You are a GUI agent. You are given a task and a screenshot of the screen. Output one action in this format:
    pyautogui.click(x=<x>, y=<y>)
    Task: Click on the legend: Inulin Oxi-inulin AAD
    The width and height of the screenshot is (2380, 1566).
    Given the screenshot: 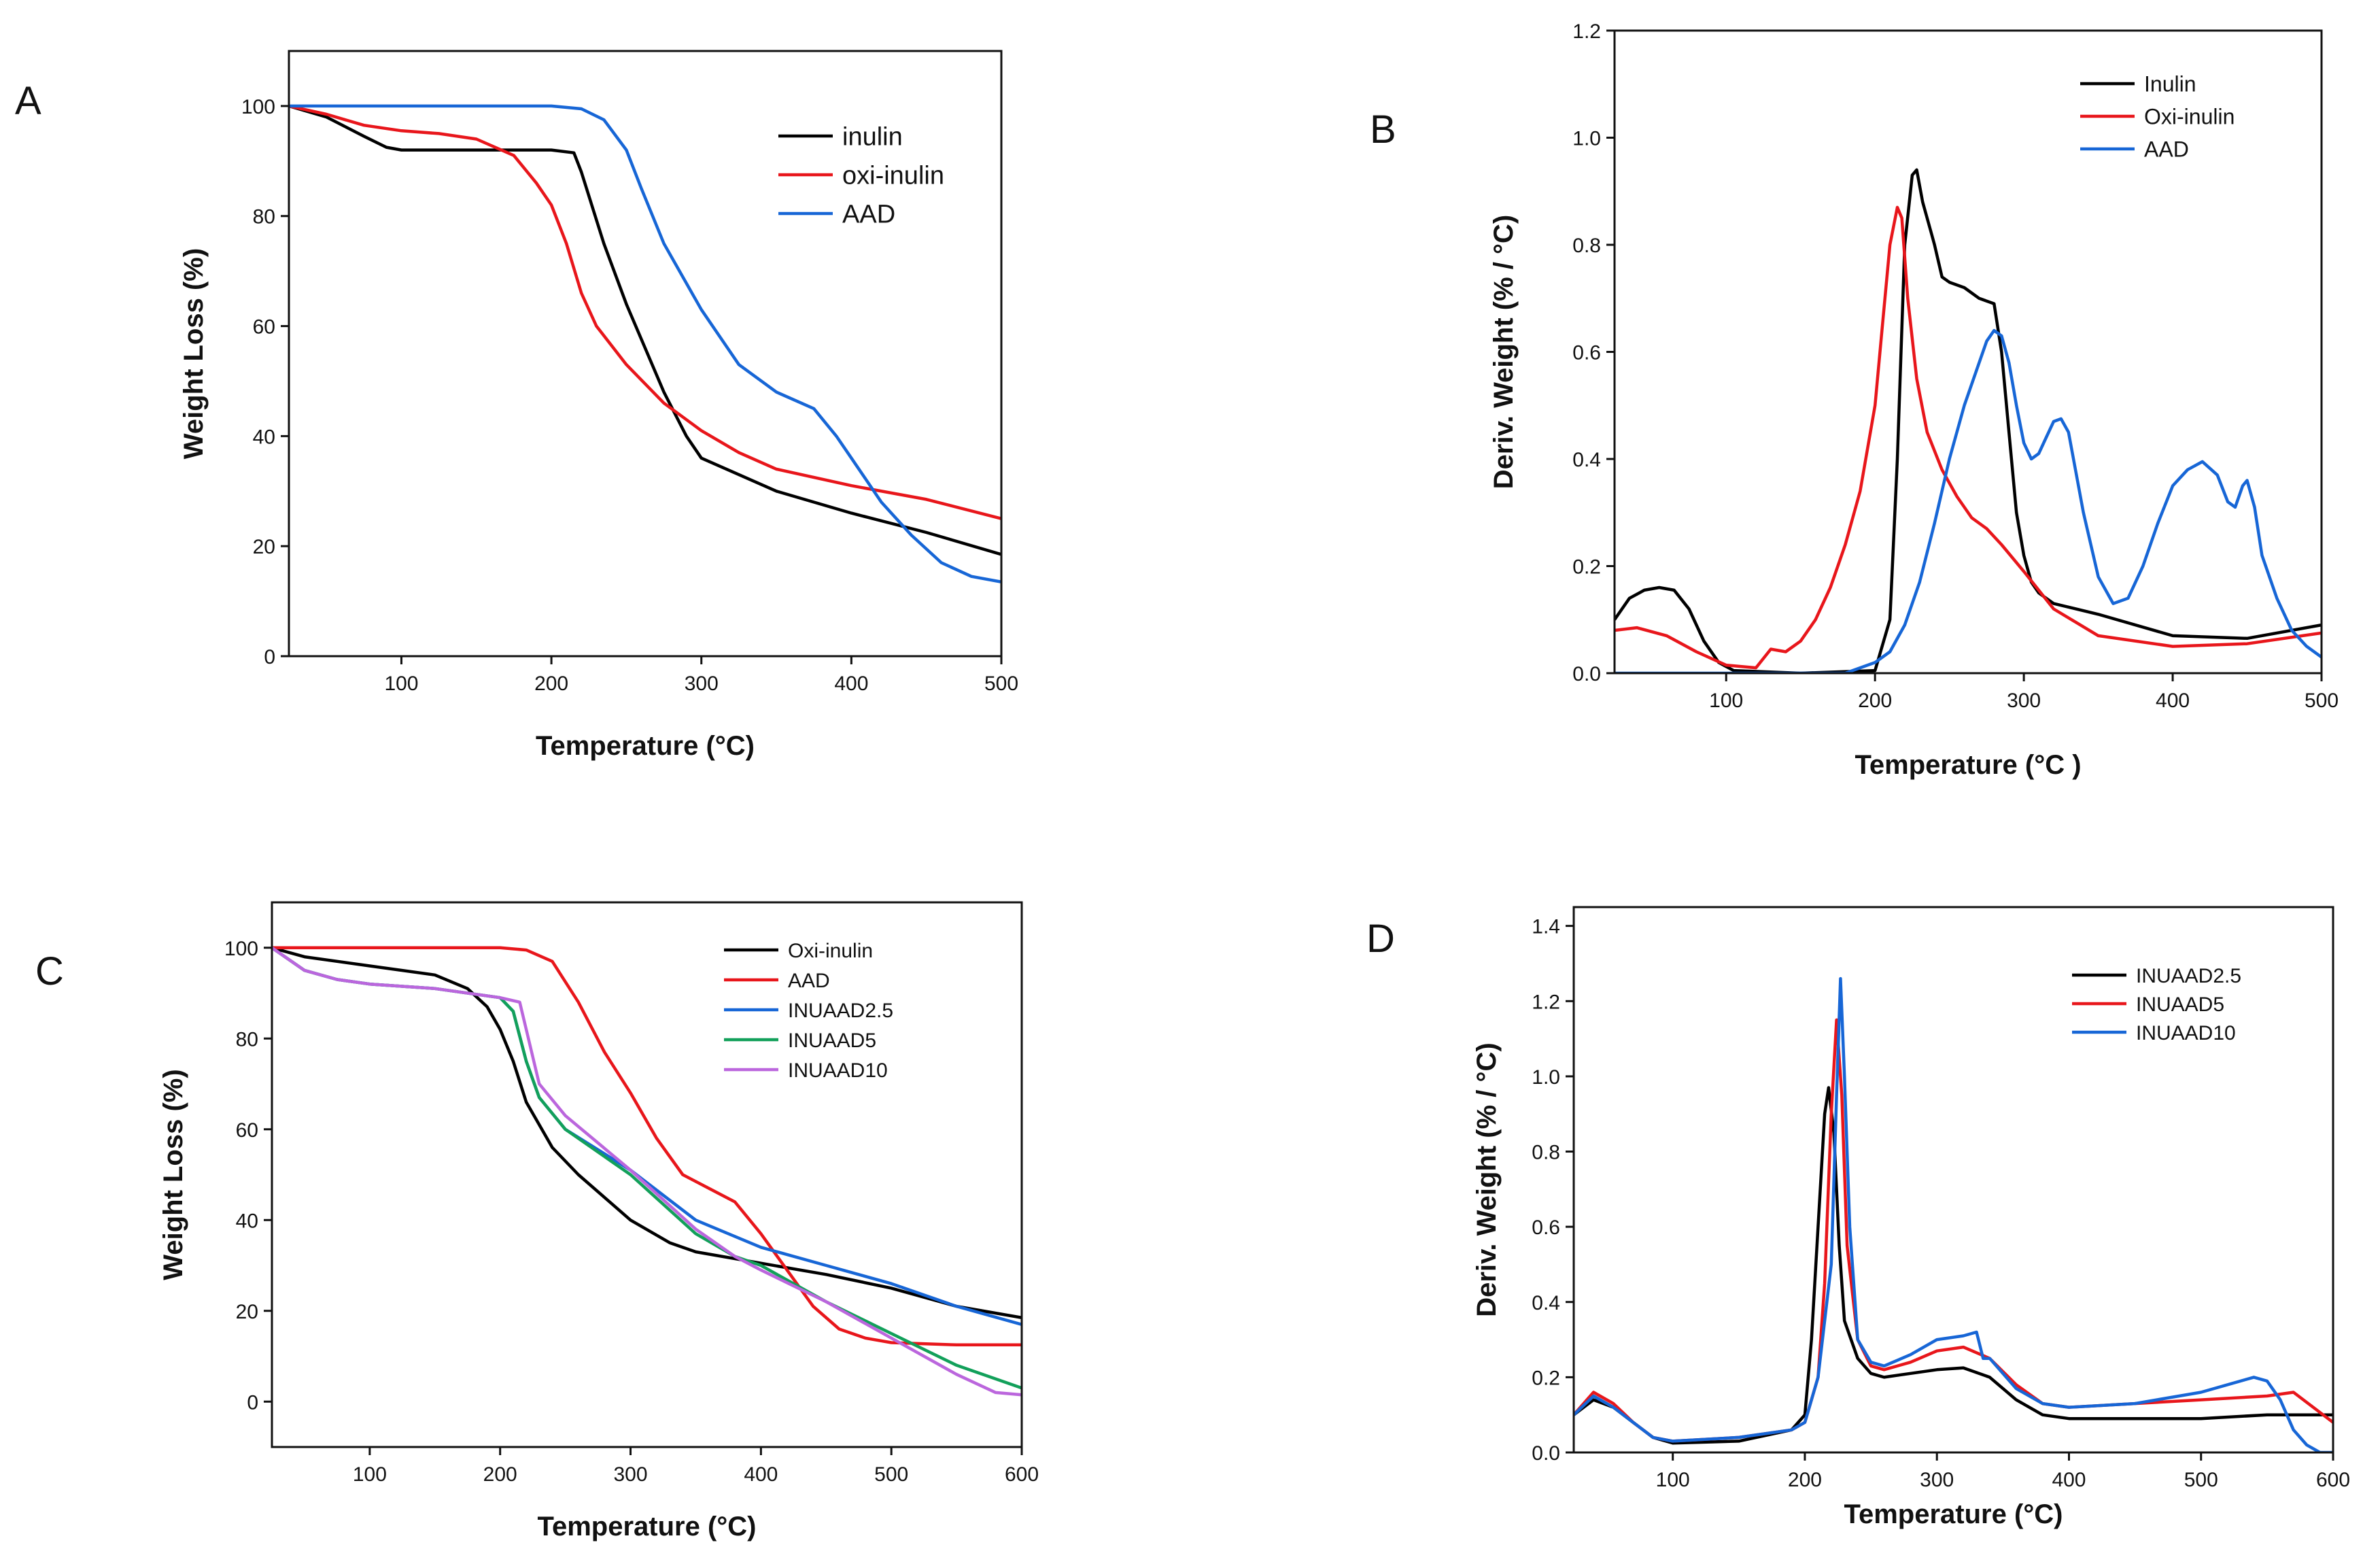 What is the action you would take?
    pyautogui.click(x=2157, y=117)
    